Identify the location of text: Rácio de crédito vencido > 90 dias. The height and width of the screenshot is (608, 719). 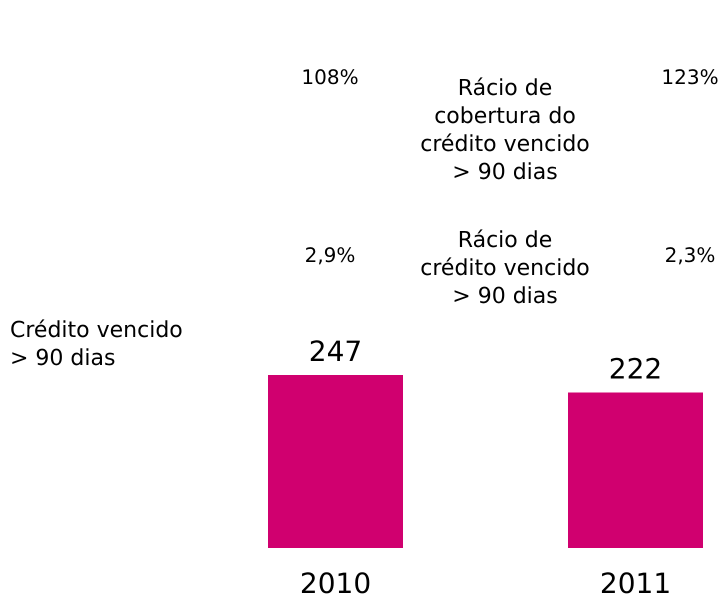
(505, 268).